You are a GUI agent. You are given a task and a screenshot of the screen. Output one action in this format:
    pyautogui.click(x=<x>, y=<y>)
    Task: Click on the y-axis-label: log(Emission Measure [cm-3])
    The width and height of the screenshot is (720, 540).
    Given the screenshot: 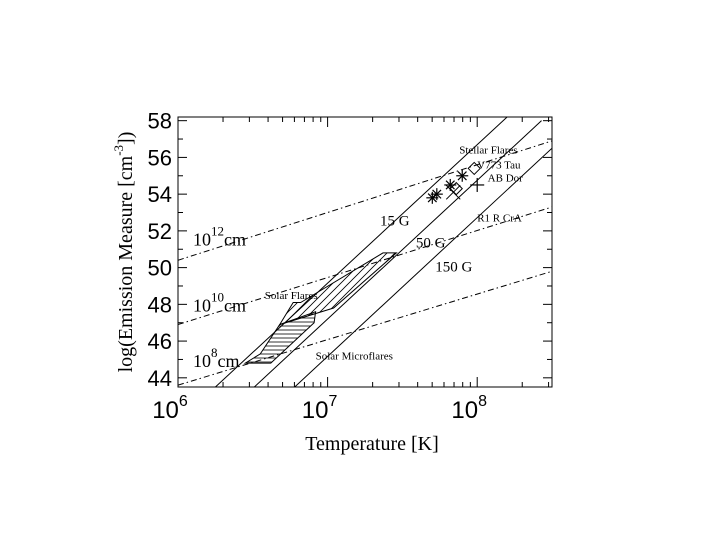 What is the action you would take?
    pyautogui.click(x=124, y=252)
    